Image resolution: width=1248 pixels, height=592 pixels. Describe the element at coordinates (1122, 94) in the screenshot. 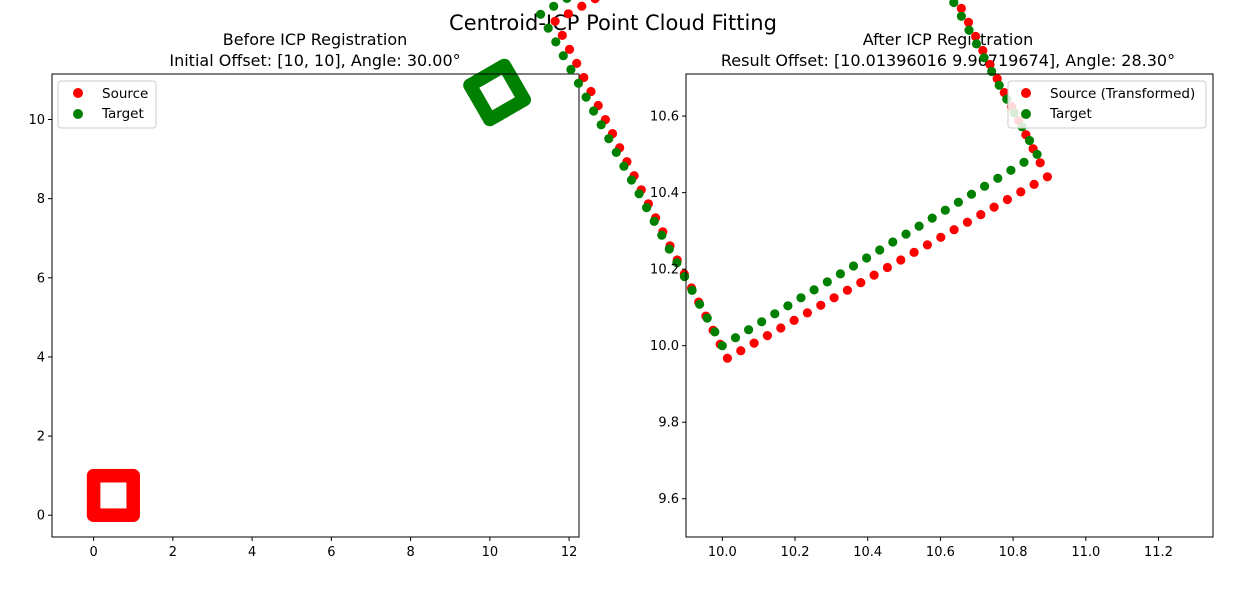

I see `right-legend-source-label: Source (Transformed)` at that location.